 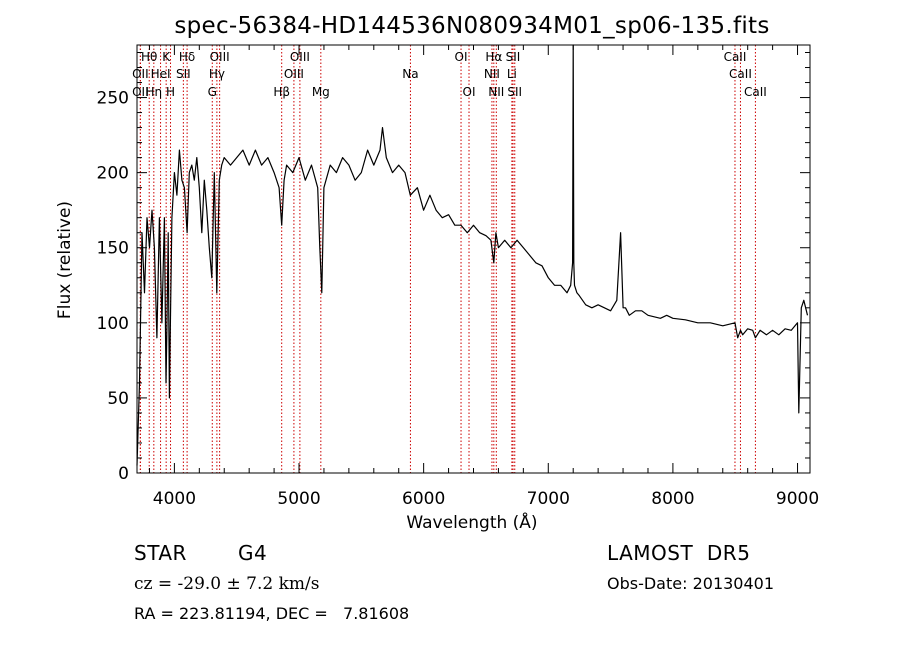 I want to click on line-label-3: Hη, so click(x=154, y=92).